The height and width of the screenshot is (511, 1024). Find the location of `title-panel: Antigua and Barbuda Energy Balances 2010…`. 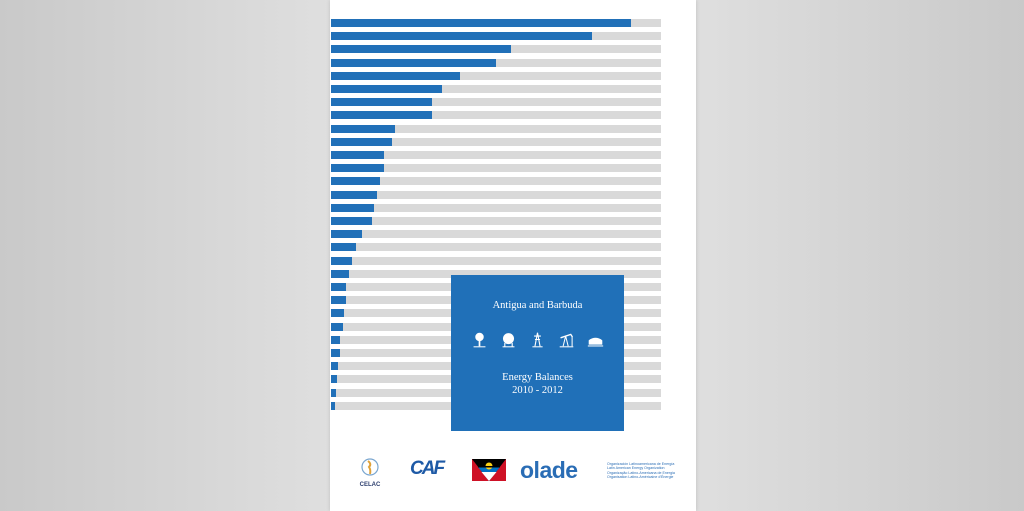

title-panel: Antigua and Barbuda Energy Balances 2010… is located at coordinates (537, 353).